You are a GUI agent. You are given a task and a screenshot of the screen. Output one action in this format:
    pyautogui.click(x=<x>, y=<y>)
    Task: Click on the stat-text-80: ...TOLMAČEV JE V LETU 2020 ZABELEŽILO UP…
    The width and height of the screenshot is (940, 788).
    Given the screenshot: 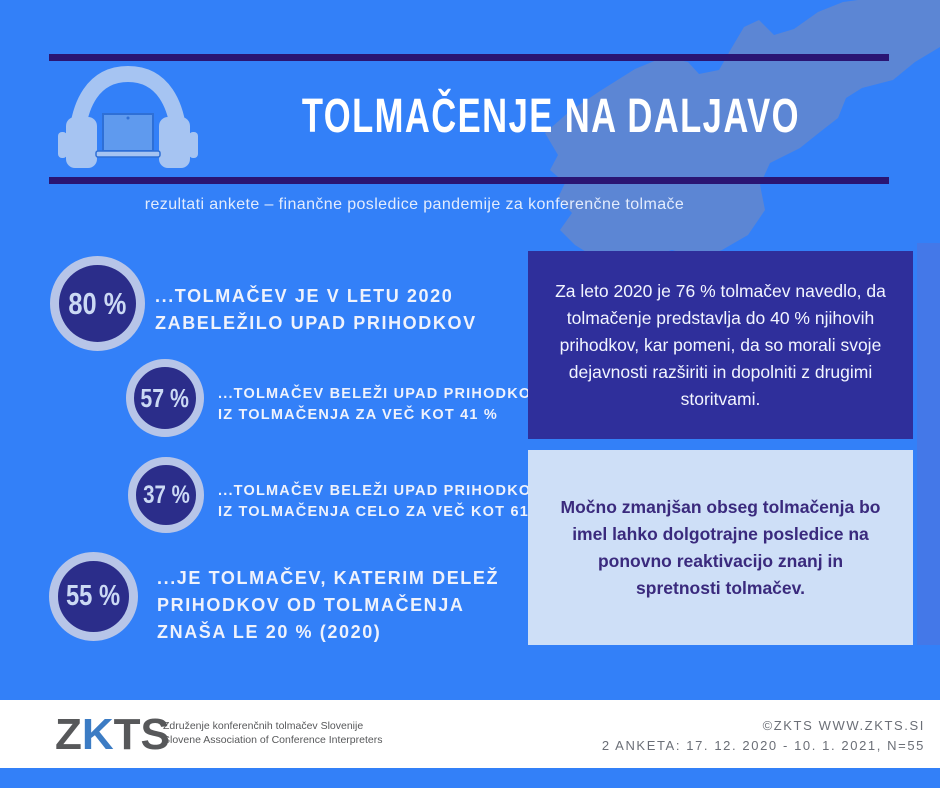 What is the action you would take?
    pyautogui.click(x=316, y=310)
    